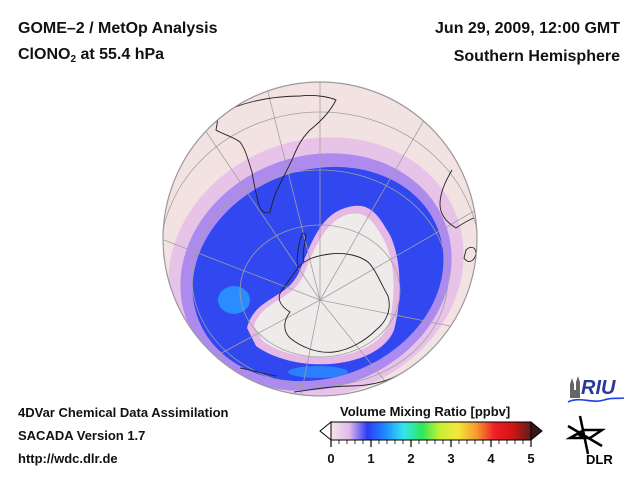 Image resolution: width=640 pixels, height=480 pixels. Describe the element at coordinates (599, 459) in the screenshot. I see `dlr-text: DLR` at that location.